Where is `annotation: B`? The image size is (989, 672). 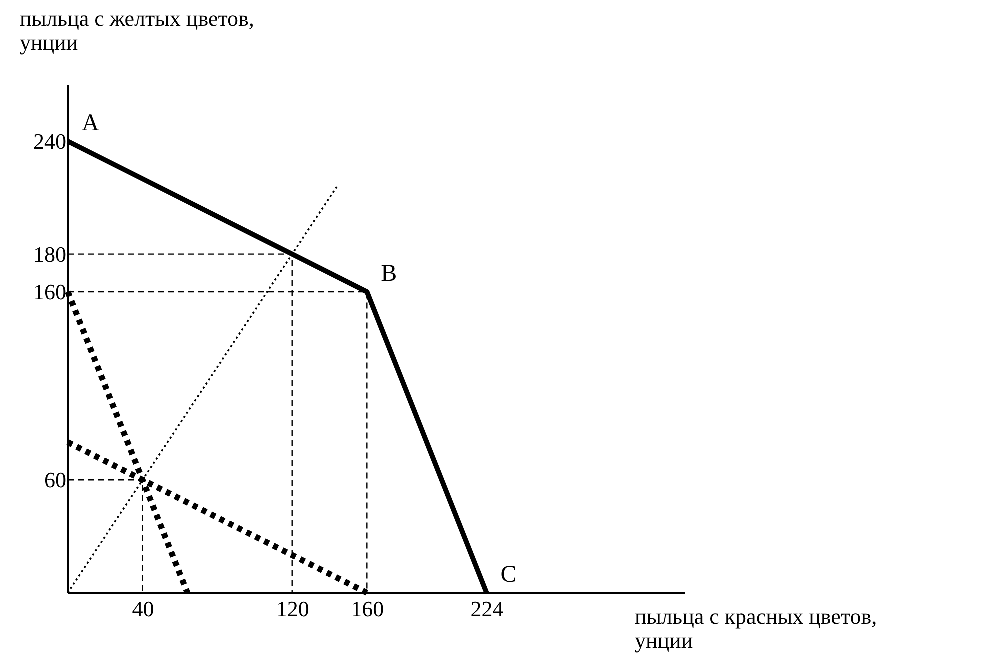 annotation: B is located at coordinates (389, 273).